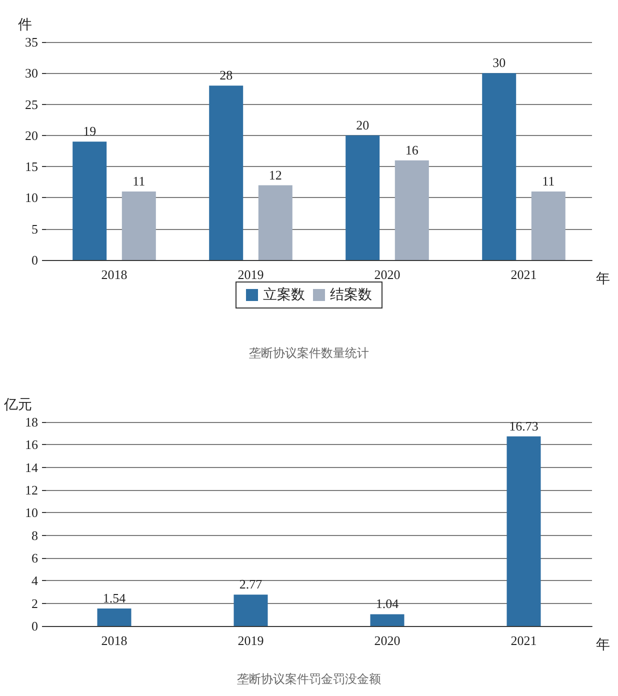 This screenshot has width=618, height=696. I want to click on data-label: 2.77, so click(251, 584).